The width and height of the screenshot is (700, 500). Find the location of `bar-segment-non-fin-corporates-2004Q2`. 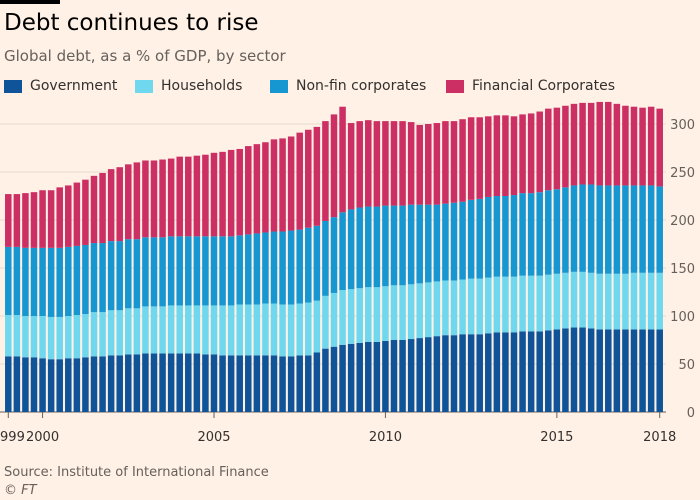

bar-segment-non-fin-corporates-2004Q2 is located at coordinates (188, 271).